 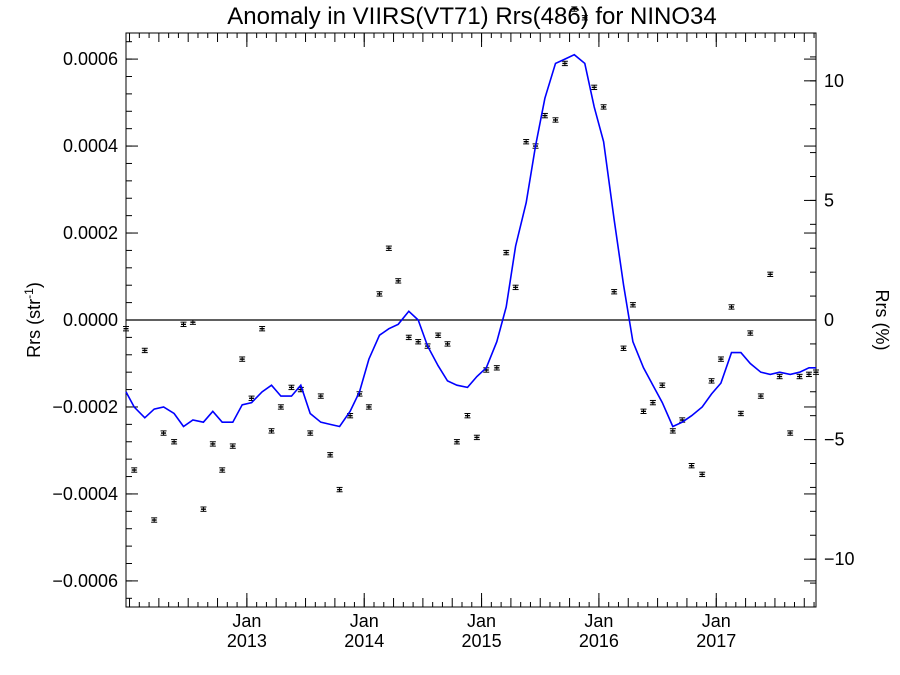 What do you see at coordinates (834, 81) in the screenshot?
I see `y-right-tick-label: 10` at bounding box center [834, 81].